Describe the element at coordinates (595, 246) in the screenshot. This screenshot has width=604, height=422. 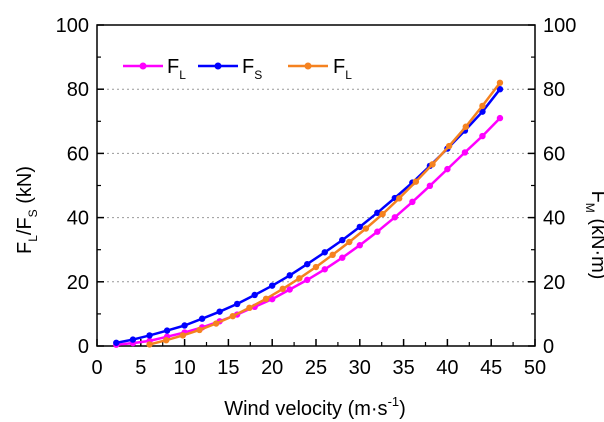
I see `y-right-end: (kN·m)` at that location.